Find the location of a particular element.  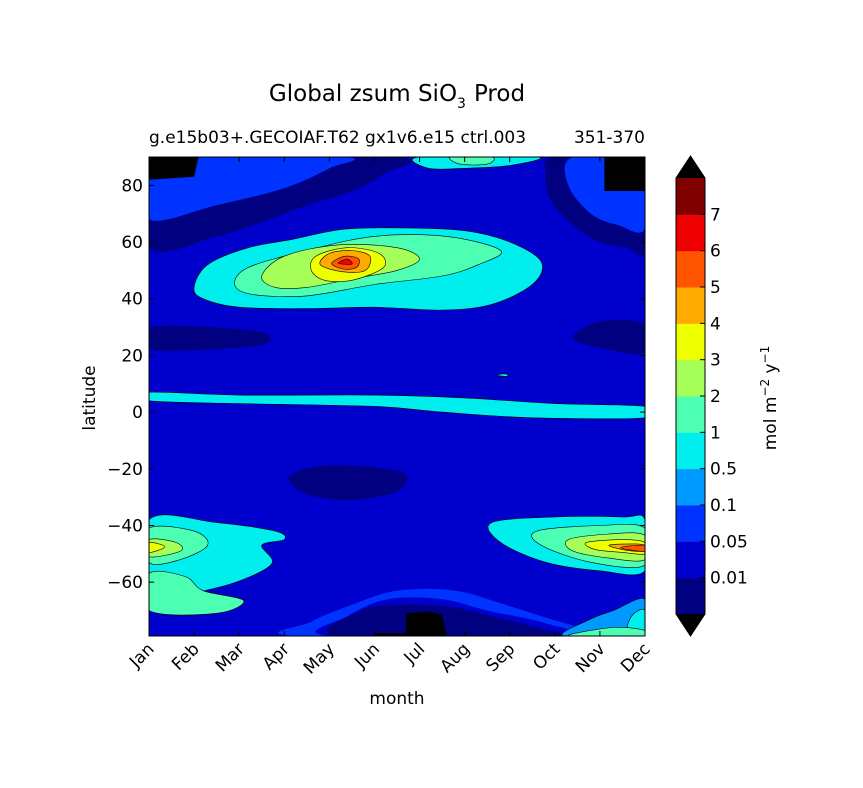

colorbar-tick-label: 1 is located at coordinates (715, 433).